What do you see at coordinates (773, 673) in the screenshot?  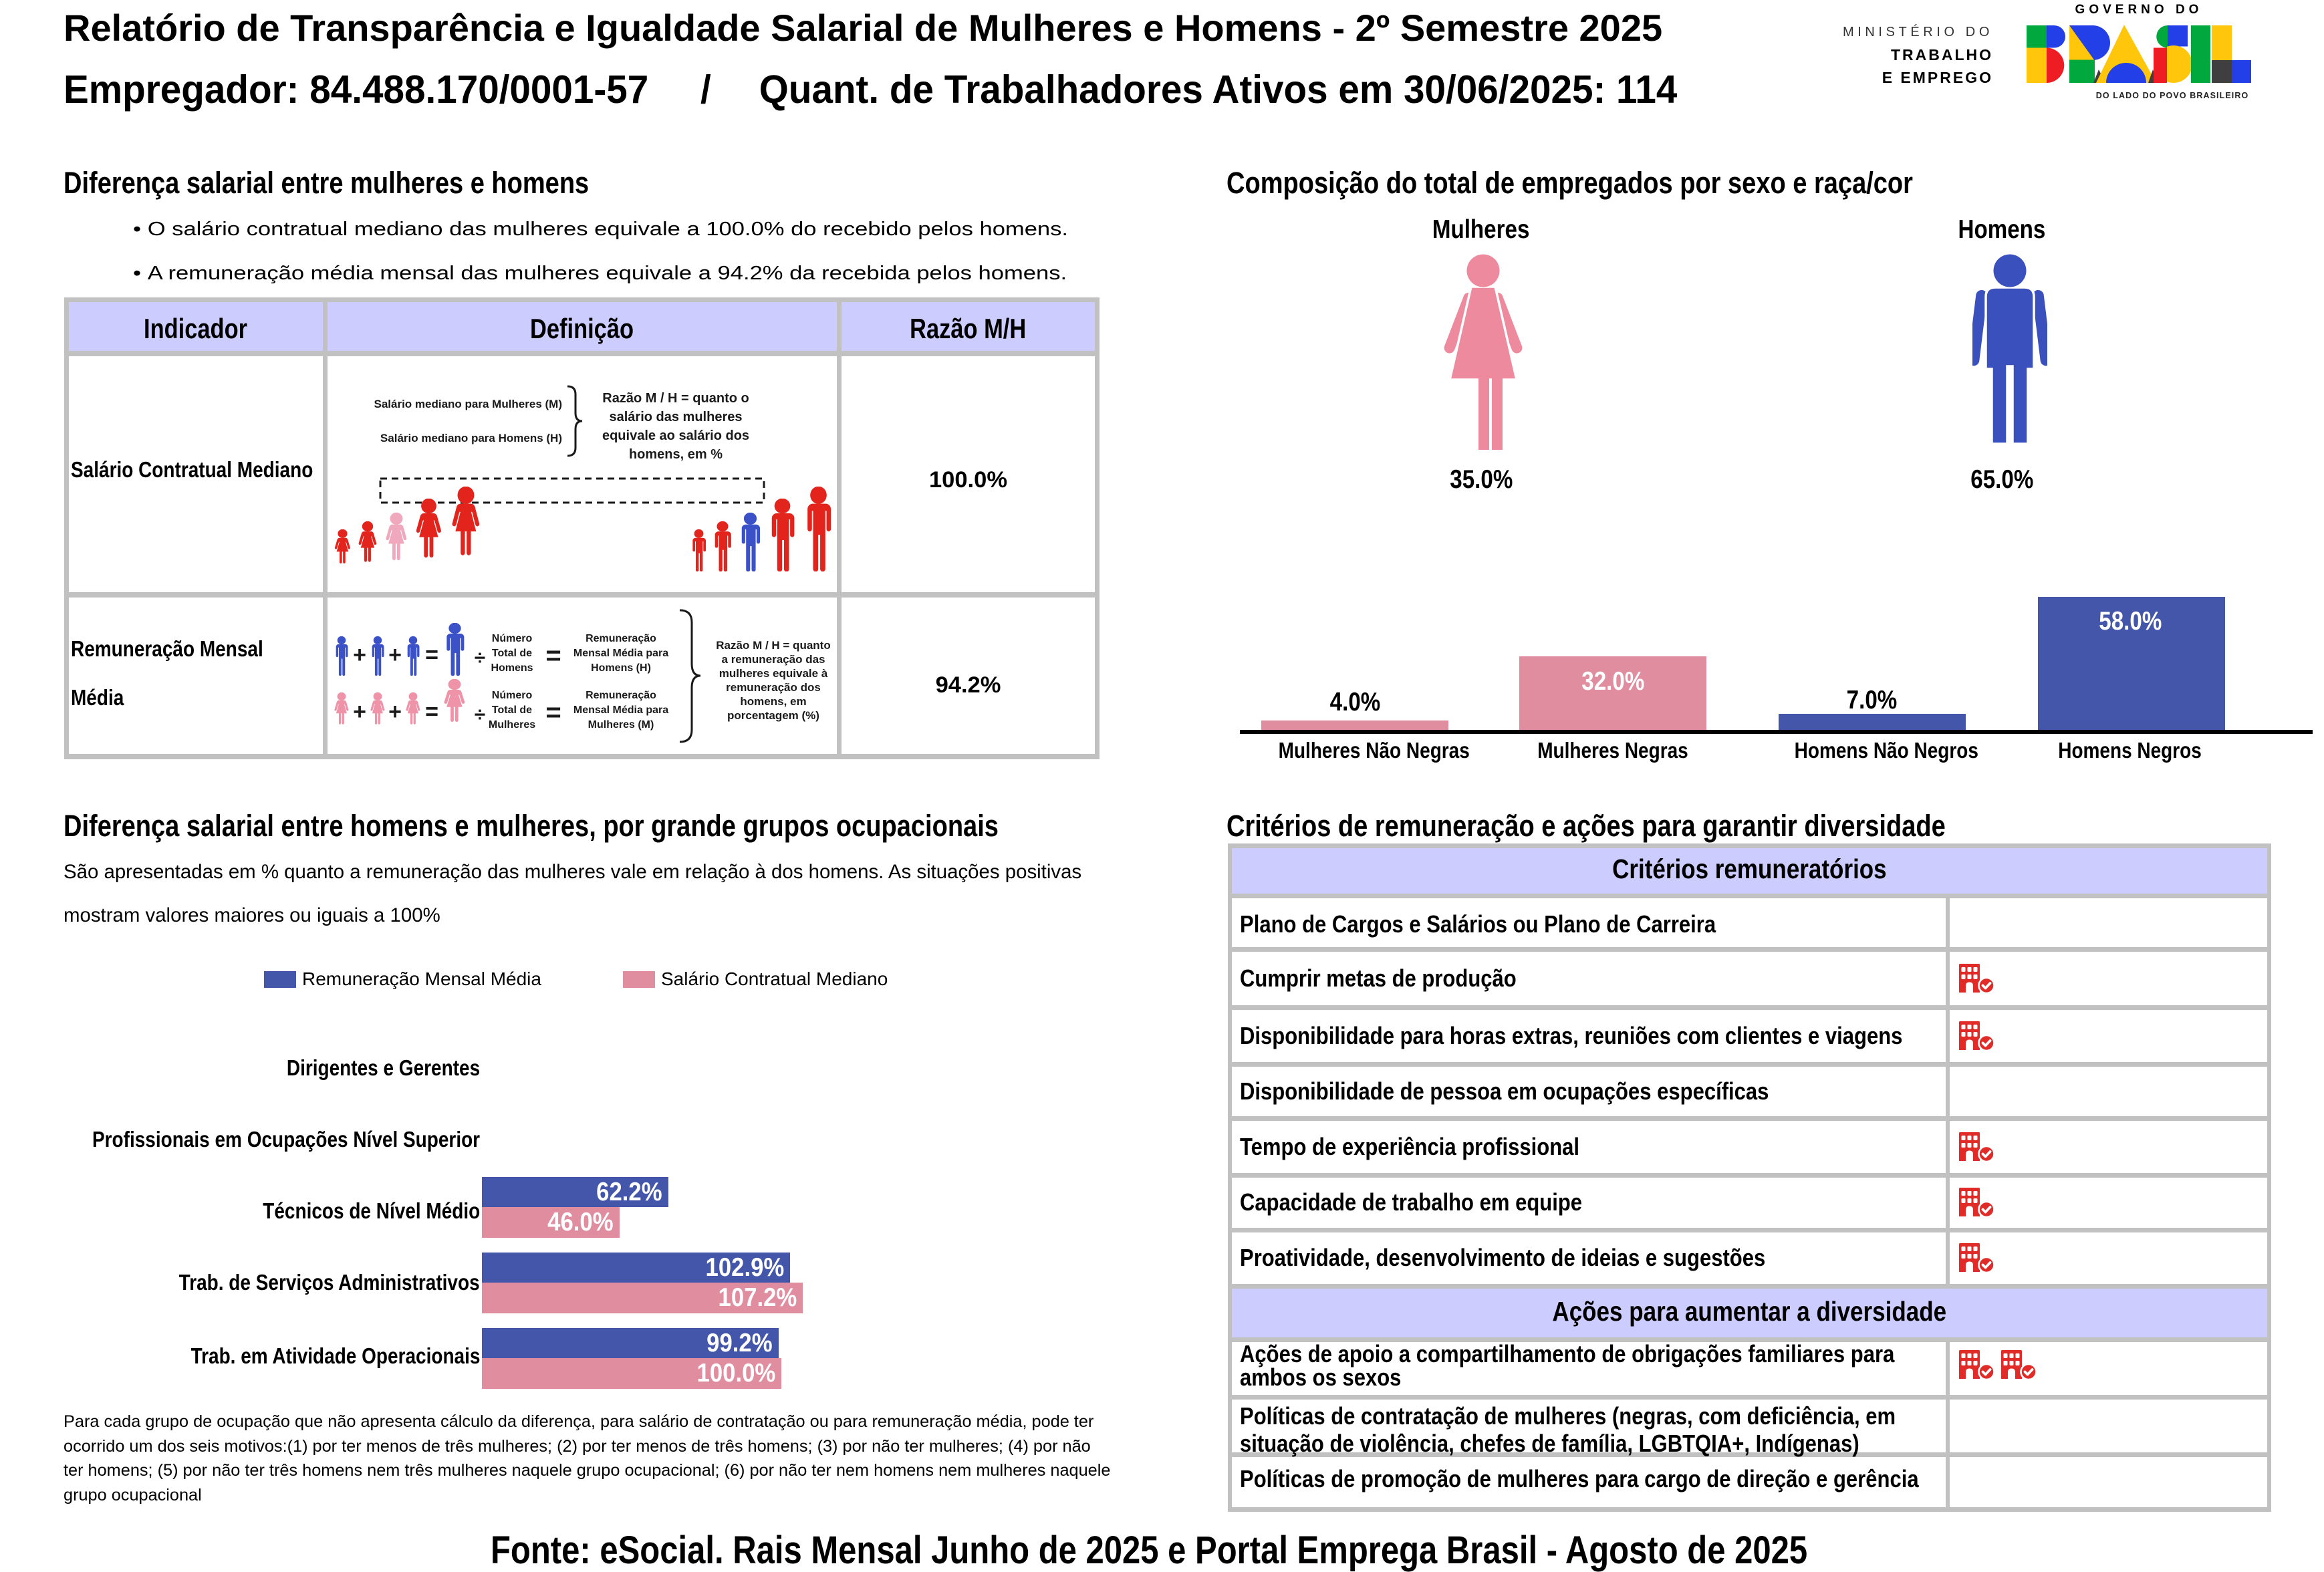 I see `svg-text: mulheres equivale à` at bounding box center [773, 673].